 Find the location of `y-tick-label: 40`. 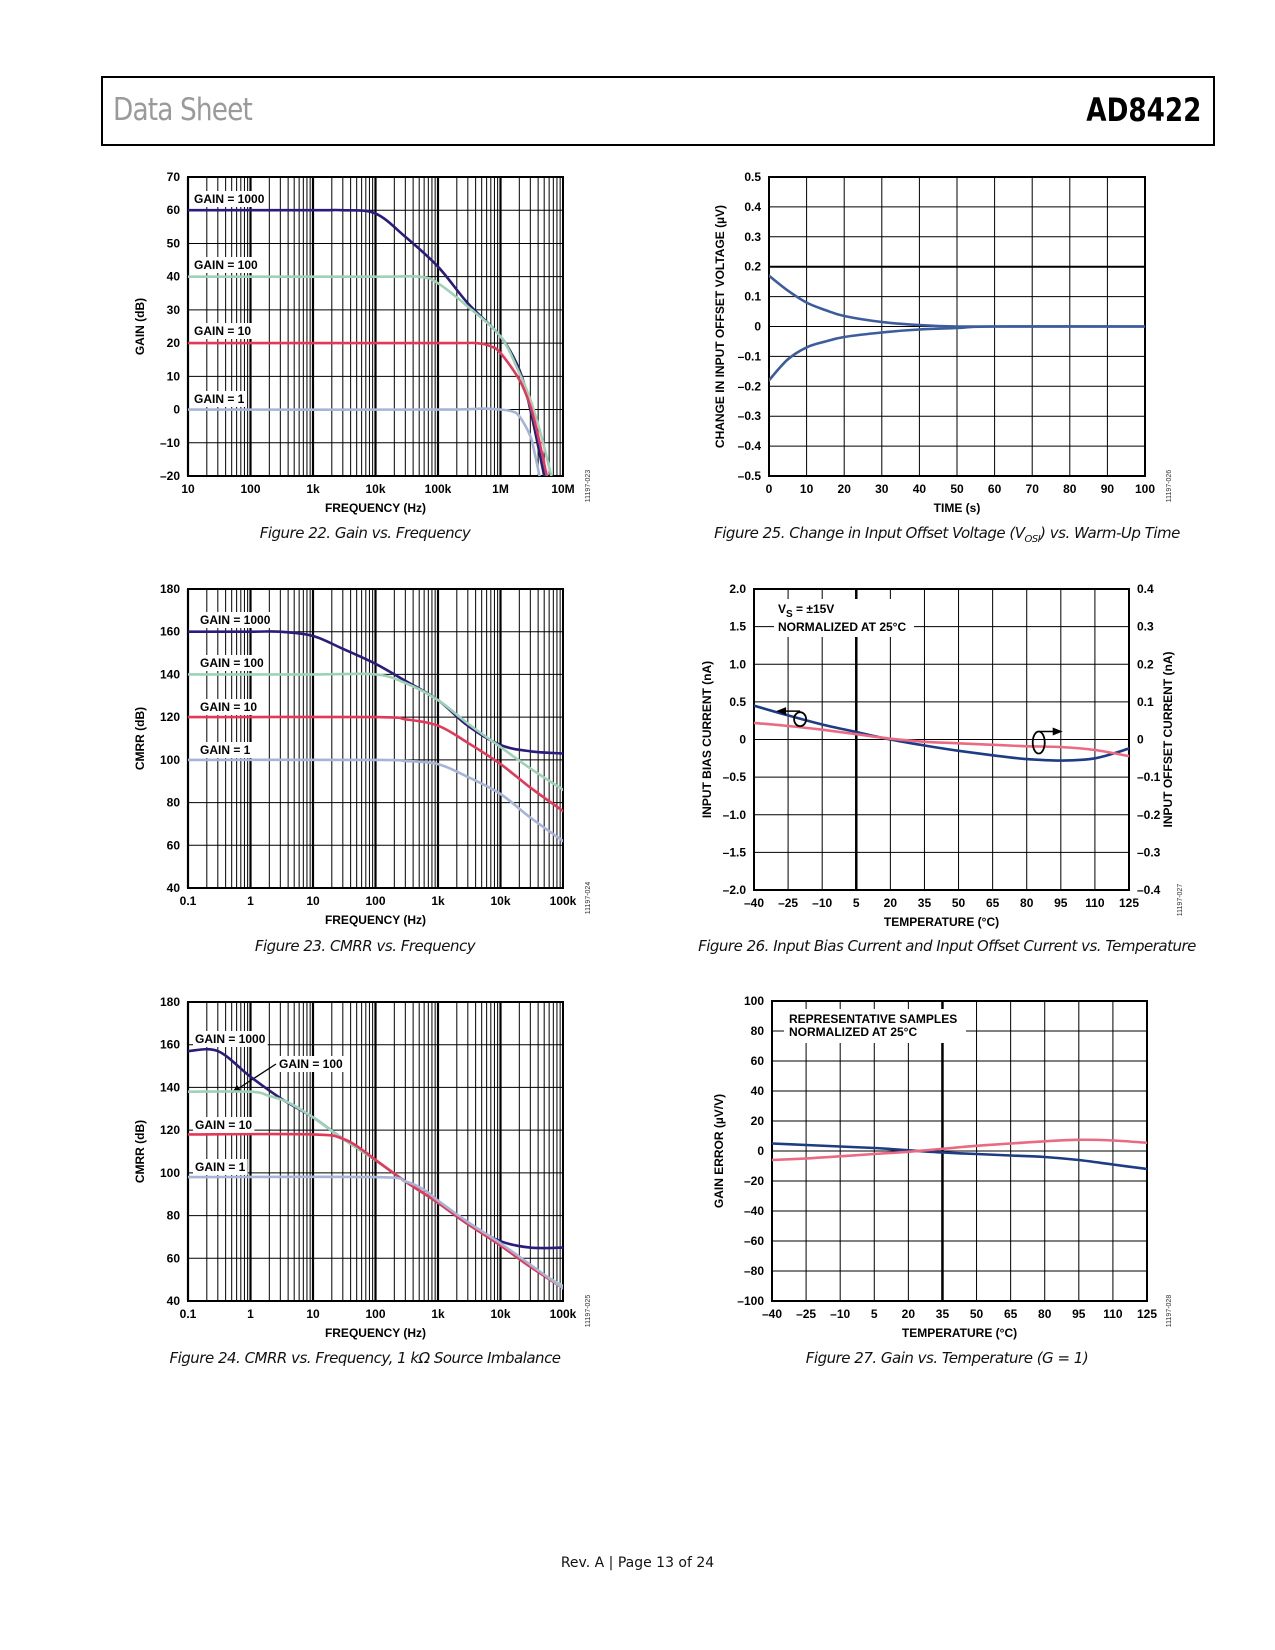

y-tick-label: 40 is located at coordinates (174, 888).